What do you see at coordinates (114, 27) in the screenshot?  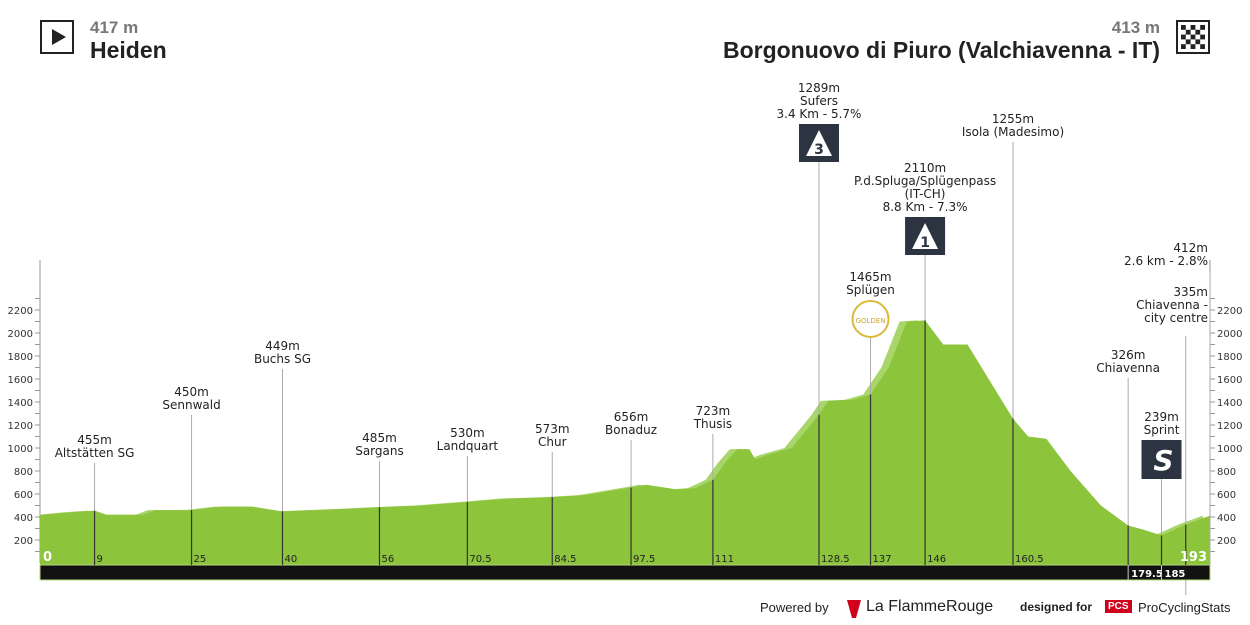 I see `start-altitude: 417 m` at bounding box center [114, 27].